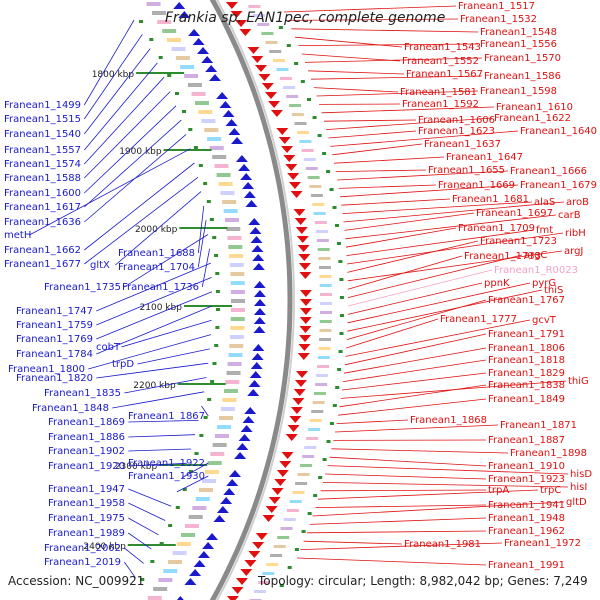 The image size is (600, 600). I want to click on gene-label-right: Franean1_1532, so click(498, 19).